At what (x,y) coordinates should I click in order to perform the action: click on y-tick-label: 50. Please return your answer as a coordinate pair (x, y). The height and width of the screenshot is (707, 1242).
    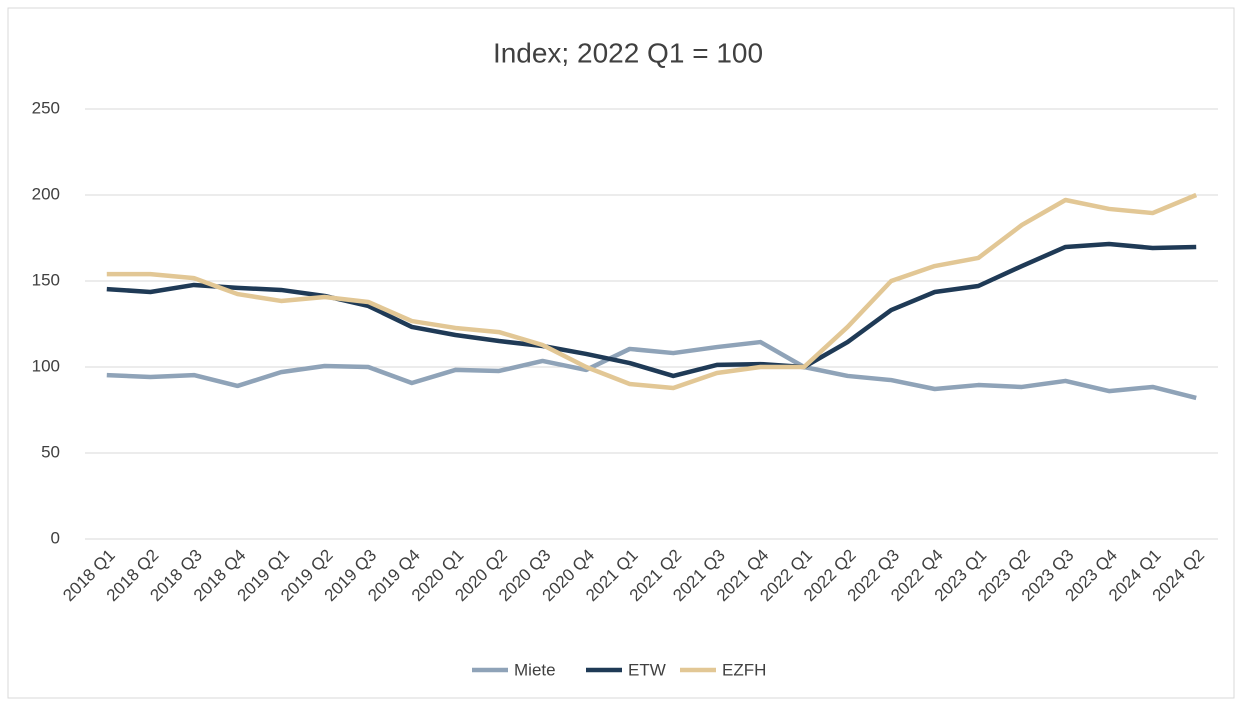
    Looking at the image, I should click on (50, 451).